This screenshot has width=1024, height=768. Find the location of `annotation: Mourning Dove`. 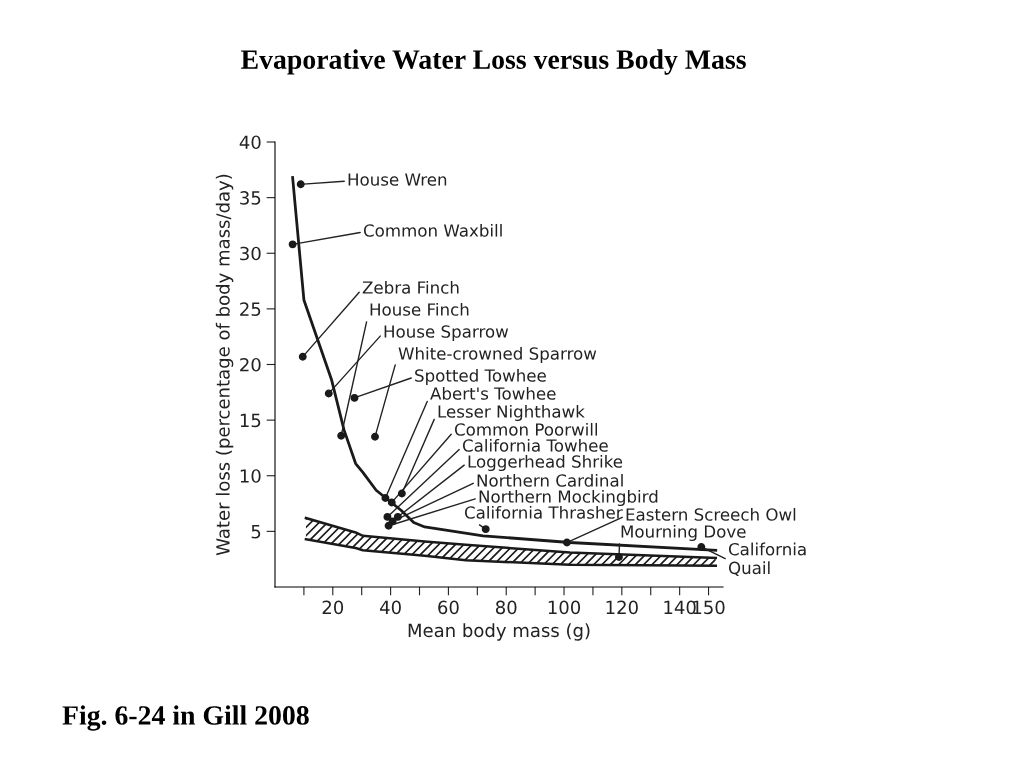

annotation: Mourning Dove is located at coordinates (683, 533).